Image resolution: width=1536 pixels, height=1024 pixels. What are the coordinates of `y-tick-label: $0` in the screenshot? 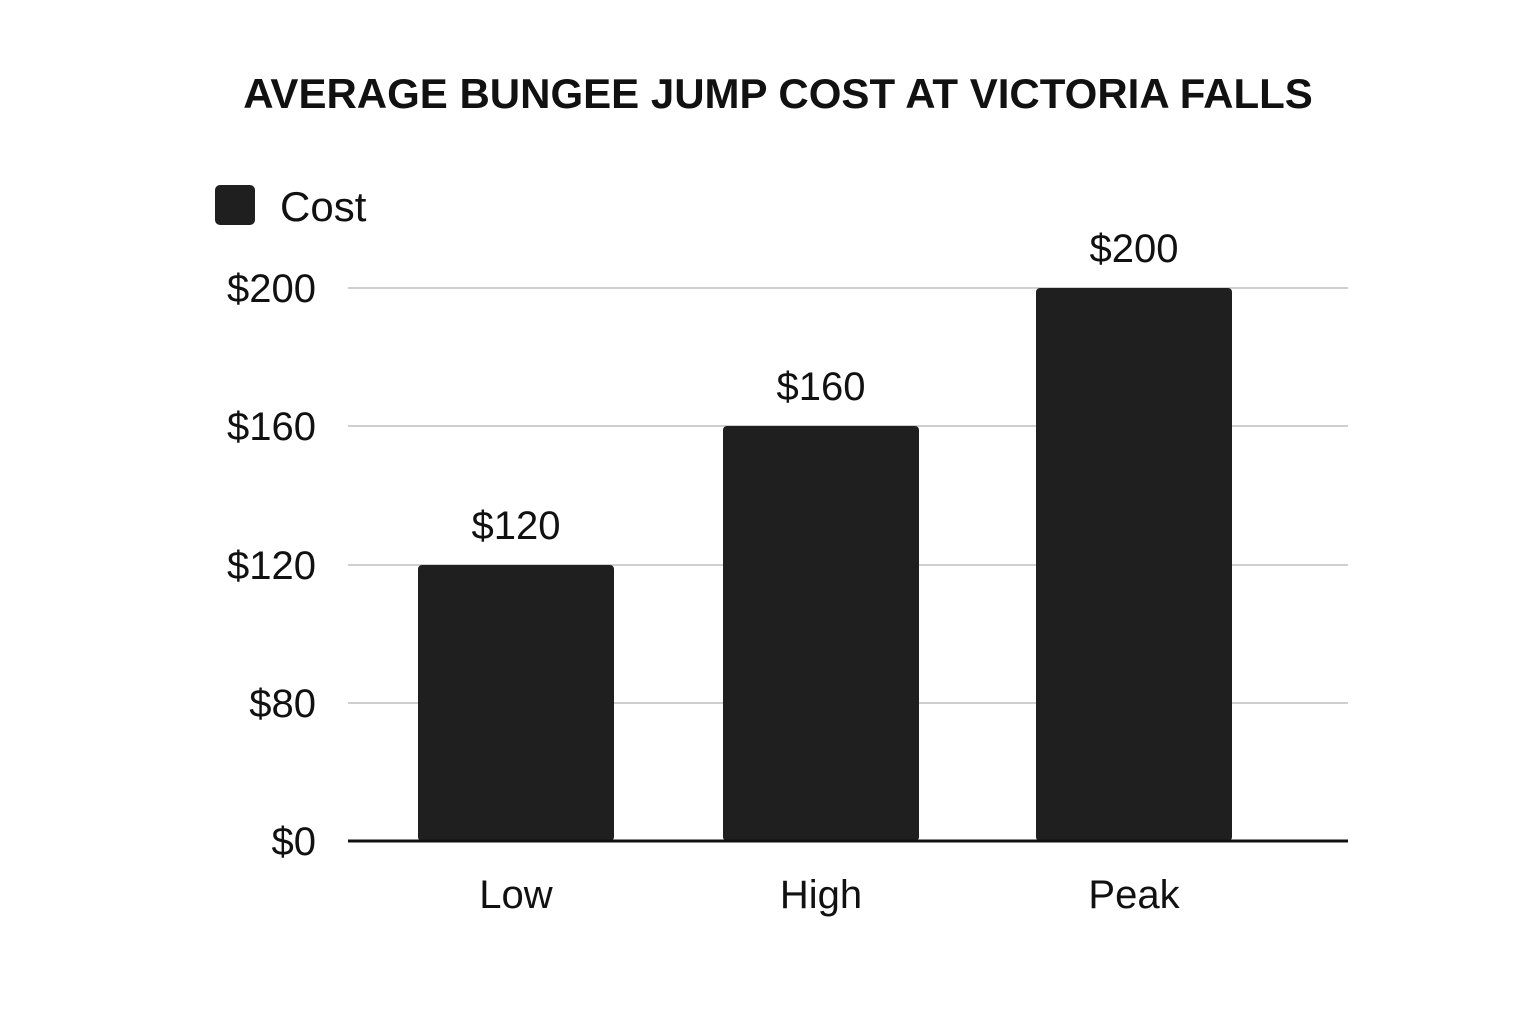 It's located at (294, 842).